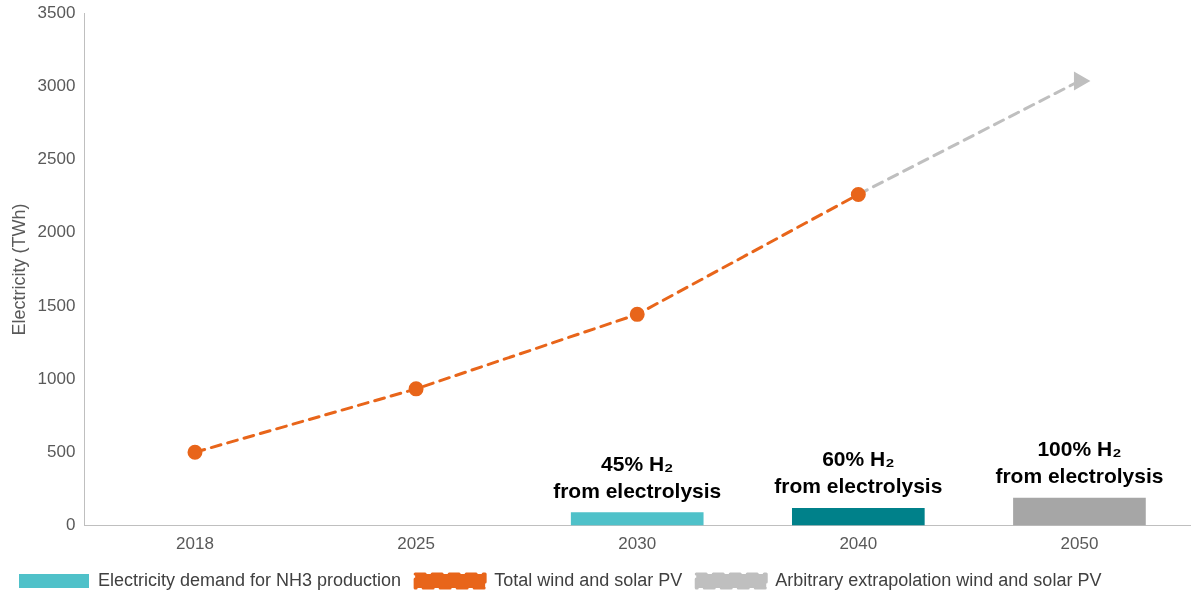 This screenshot has width=1201, height=600. I want to click on y-tick-label: 0, so click(70, 525).